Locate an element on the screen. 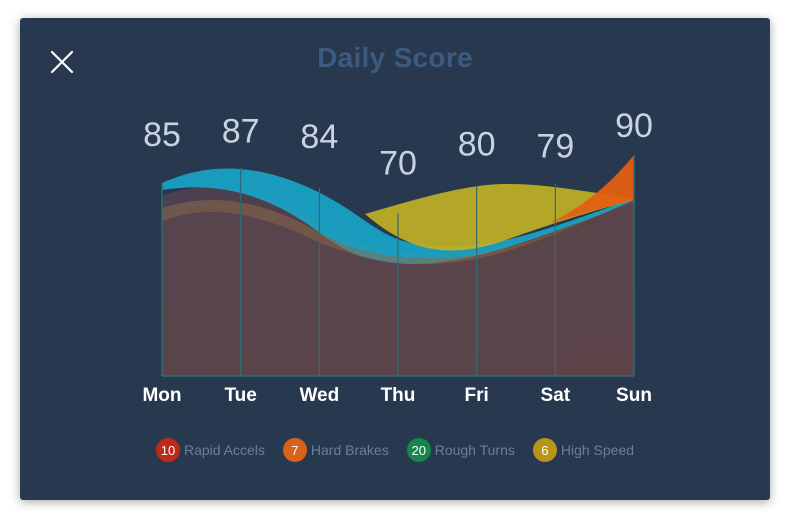  value-label: 84 is located at coordinates (319, 137).